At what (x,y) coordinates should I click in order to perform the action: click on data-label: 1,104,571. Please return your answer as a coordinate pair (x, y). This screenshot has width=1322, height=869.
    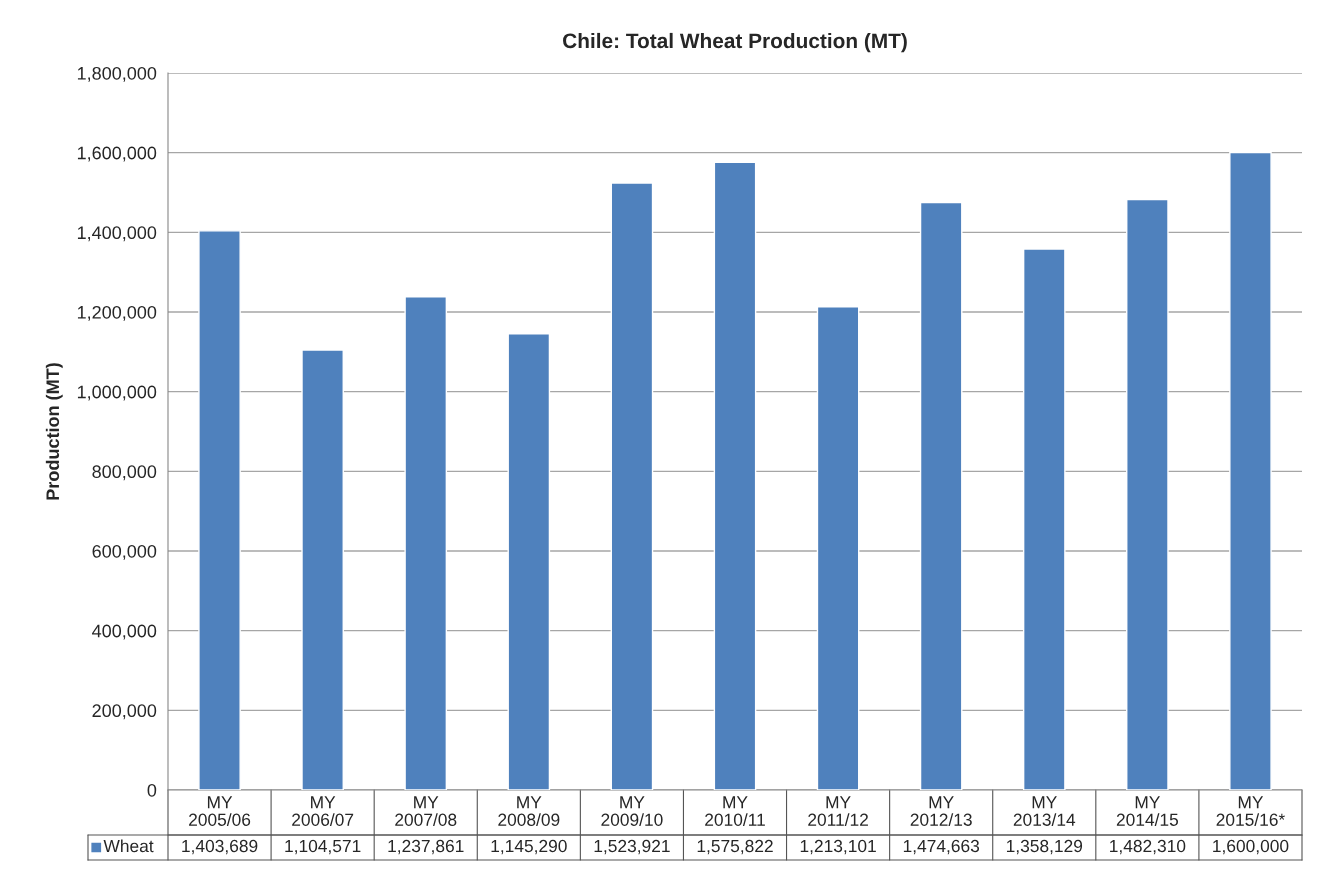
    Looking at the image, I should click on (323, 847).